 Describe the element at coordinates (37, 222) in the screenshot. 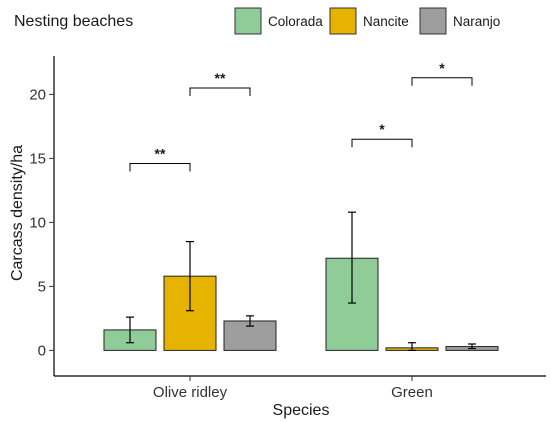

I see `y-tick-label: 10` at that location.